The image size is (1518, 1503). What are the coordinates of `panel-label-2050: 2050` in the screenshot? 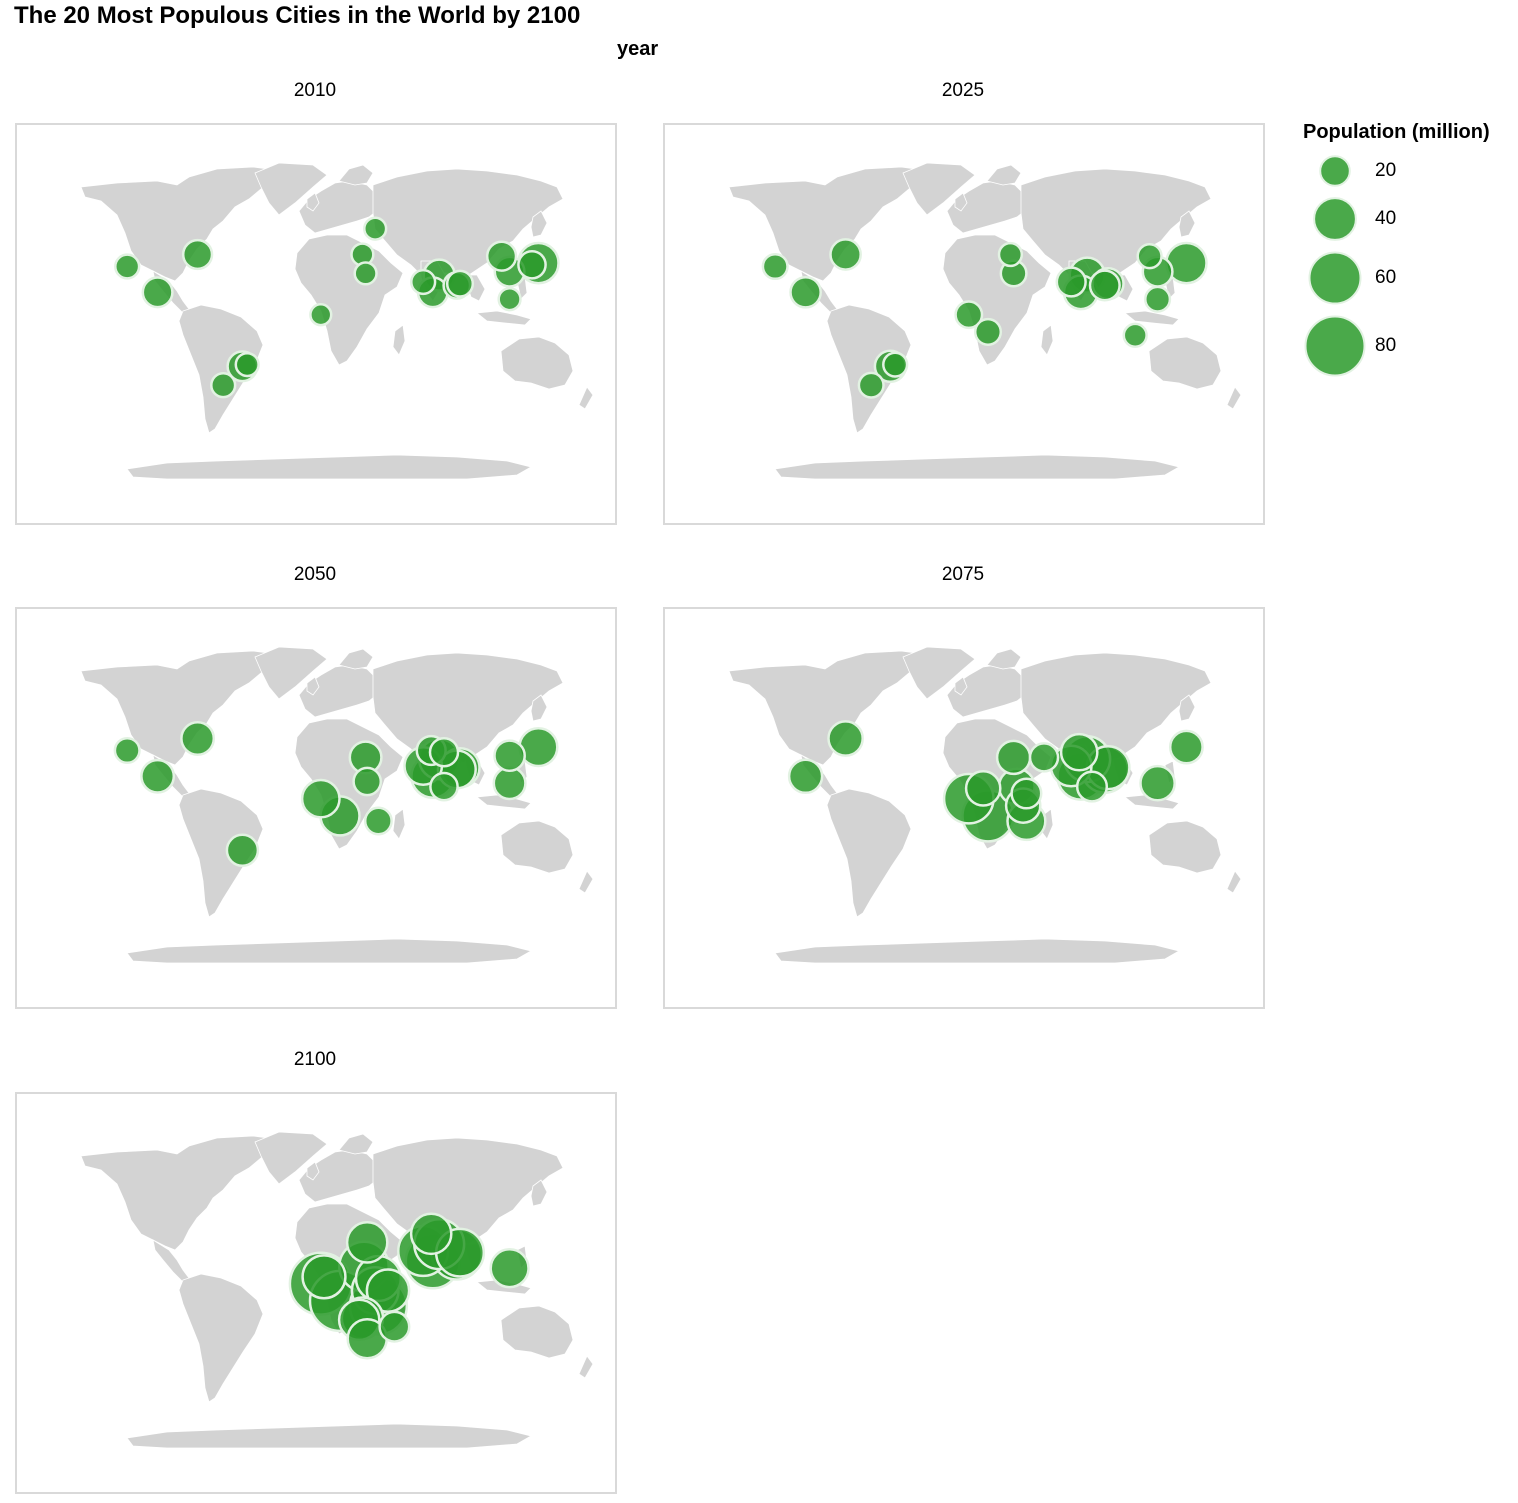 It's located at (315, 574).